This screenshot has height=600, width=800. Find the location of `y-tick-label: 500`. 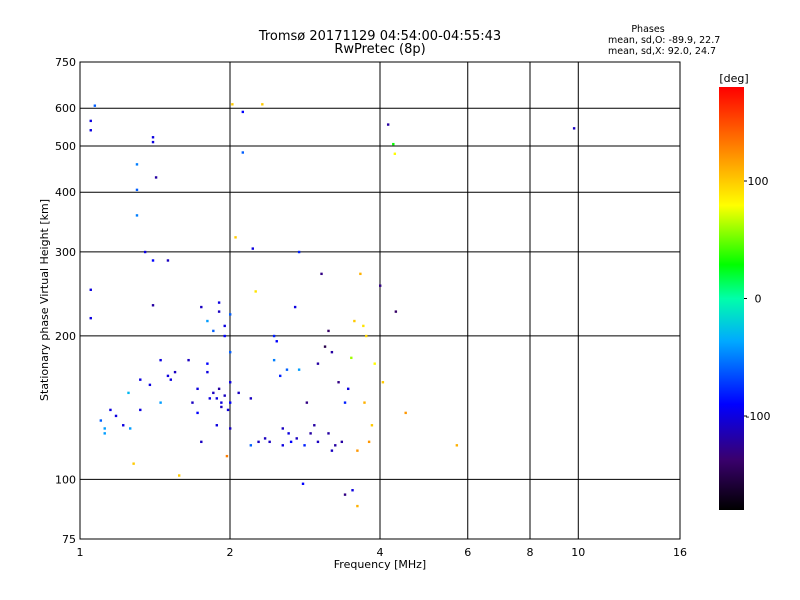

y-tick-label: 500 is located at coordinates (65, 146).